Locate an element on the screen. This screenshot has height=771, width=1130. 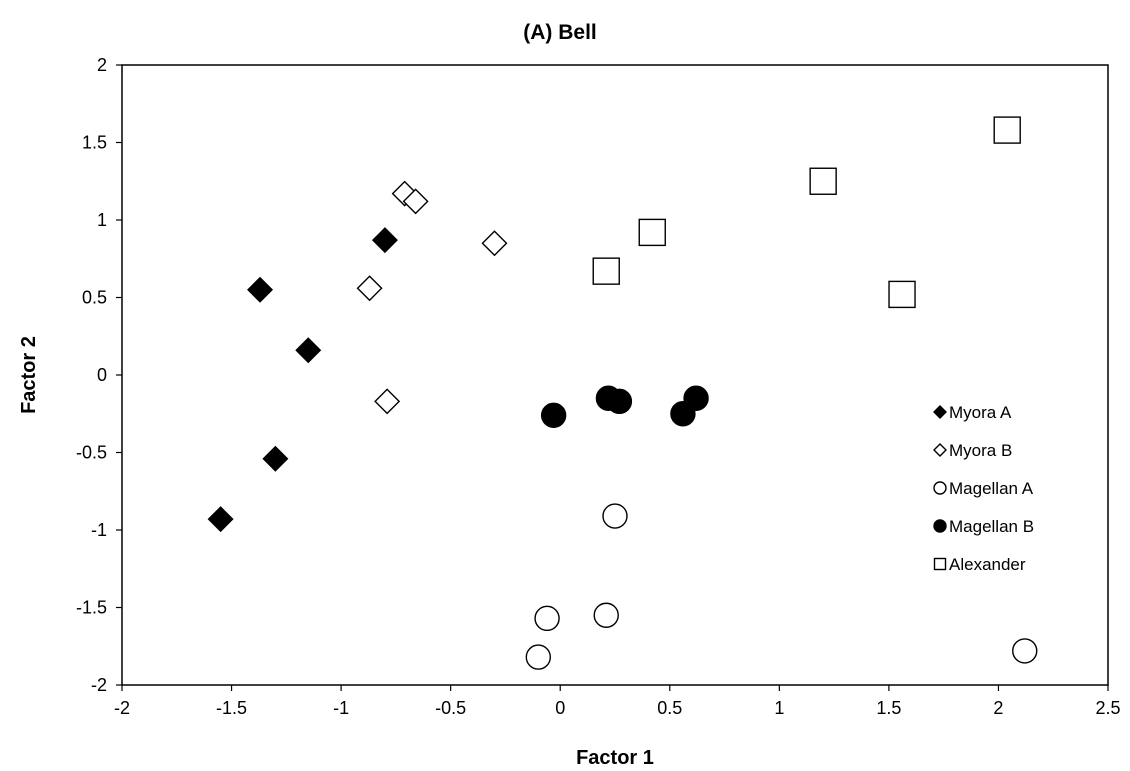
legend-label: Alexander is located at coordinates (987, 564).